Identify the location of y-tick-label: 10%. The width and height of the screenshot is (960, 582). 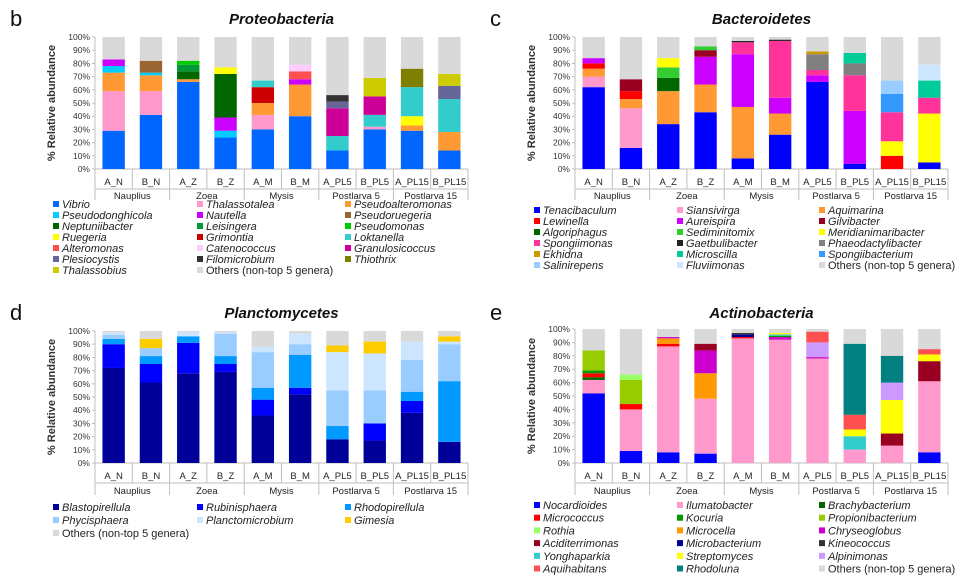
(81, 450).